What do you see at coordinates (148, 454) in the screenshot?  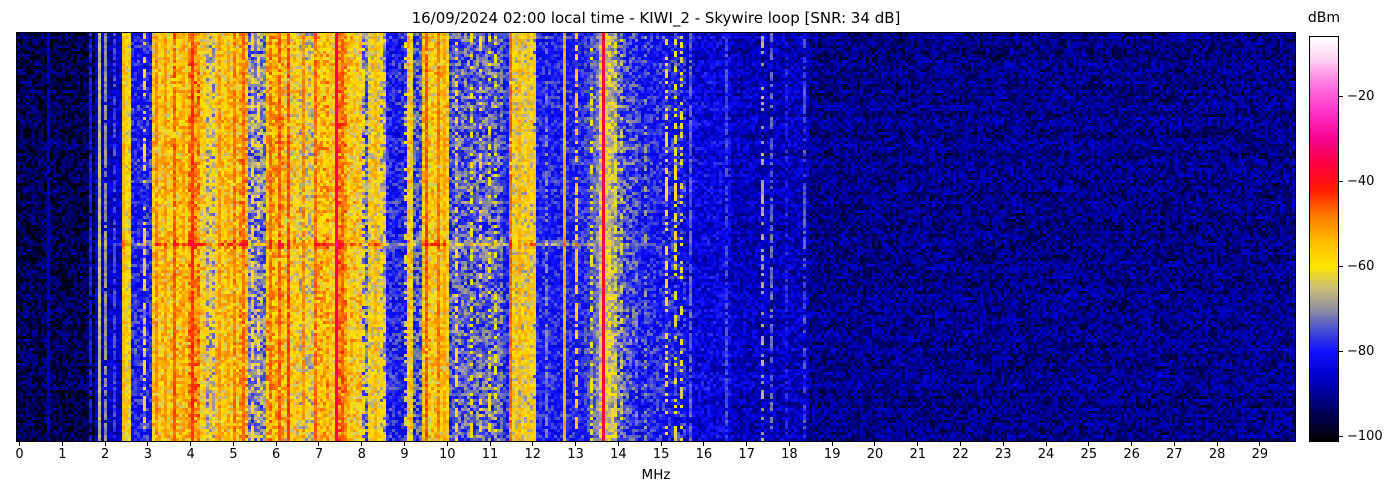 I see `x-tick-label: 3` at bounding box center [148, 454].